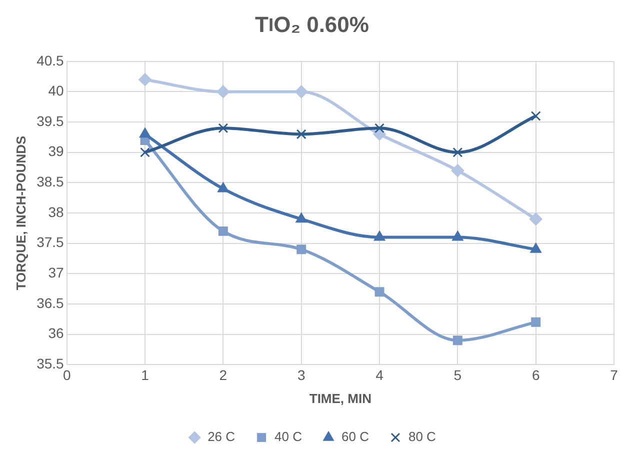  What do you see at coordinates (288, 436) in the screenshot?
I see `legend-label: 40 C` at bounding box center [288, 436].